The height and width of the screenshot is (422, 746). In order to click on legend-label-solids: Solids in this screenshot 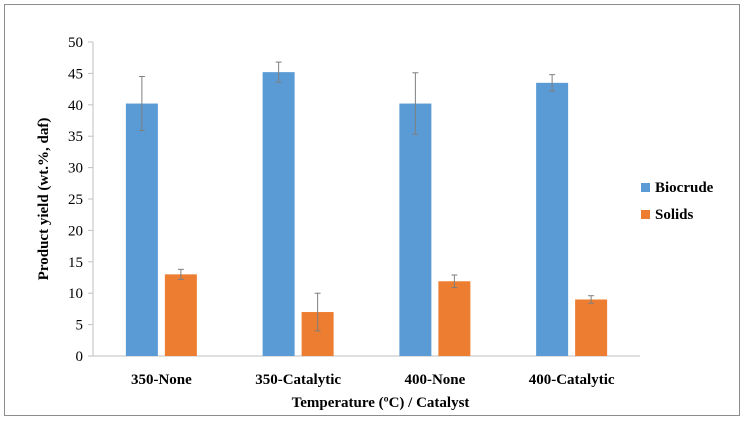, I will do `click(674, 215)`.